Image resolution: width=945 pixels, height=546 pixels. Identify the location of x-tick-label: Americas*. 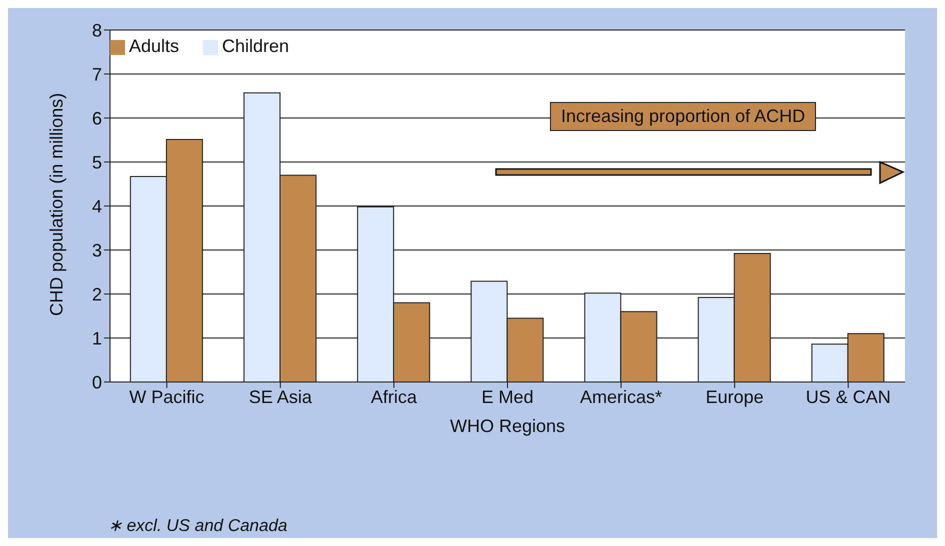
(621, 396).